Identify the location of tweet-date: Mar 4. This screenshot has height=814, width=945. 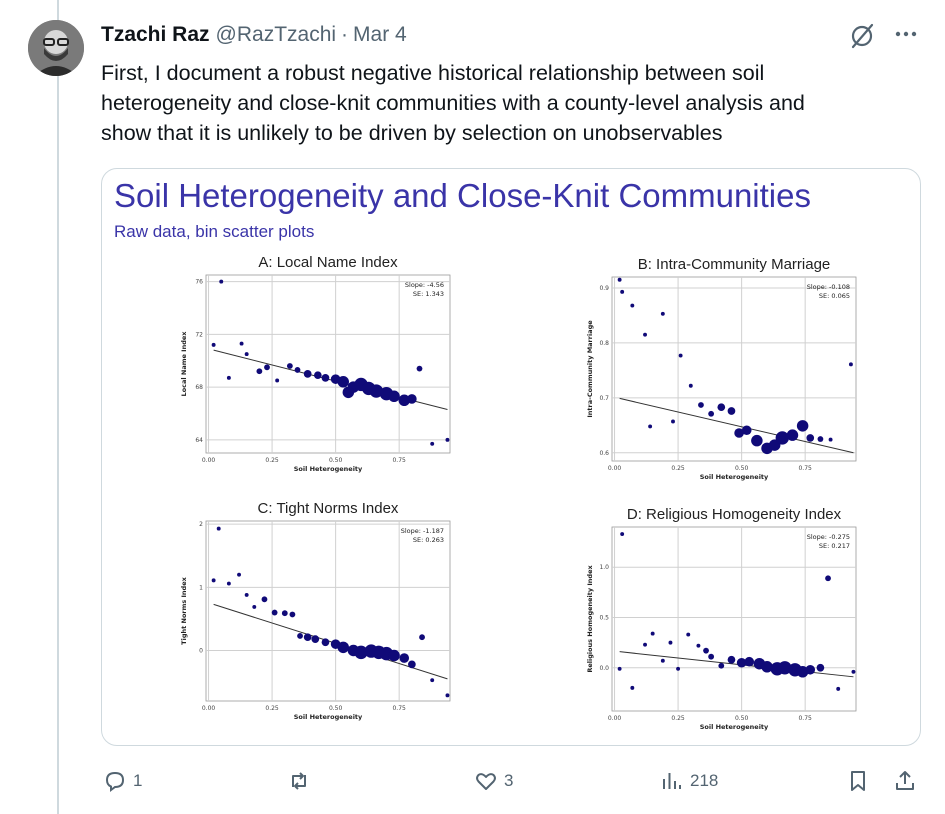
(380, 34).